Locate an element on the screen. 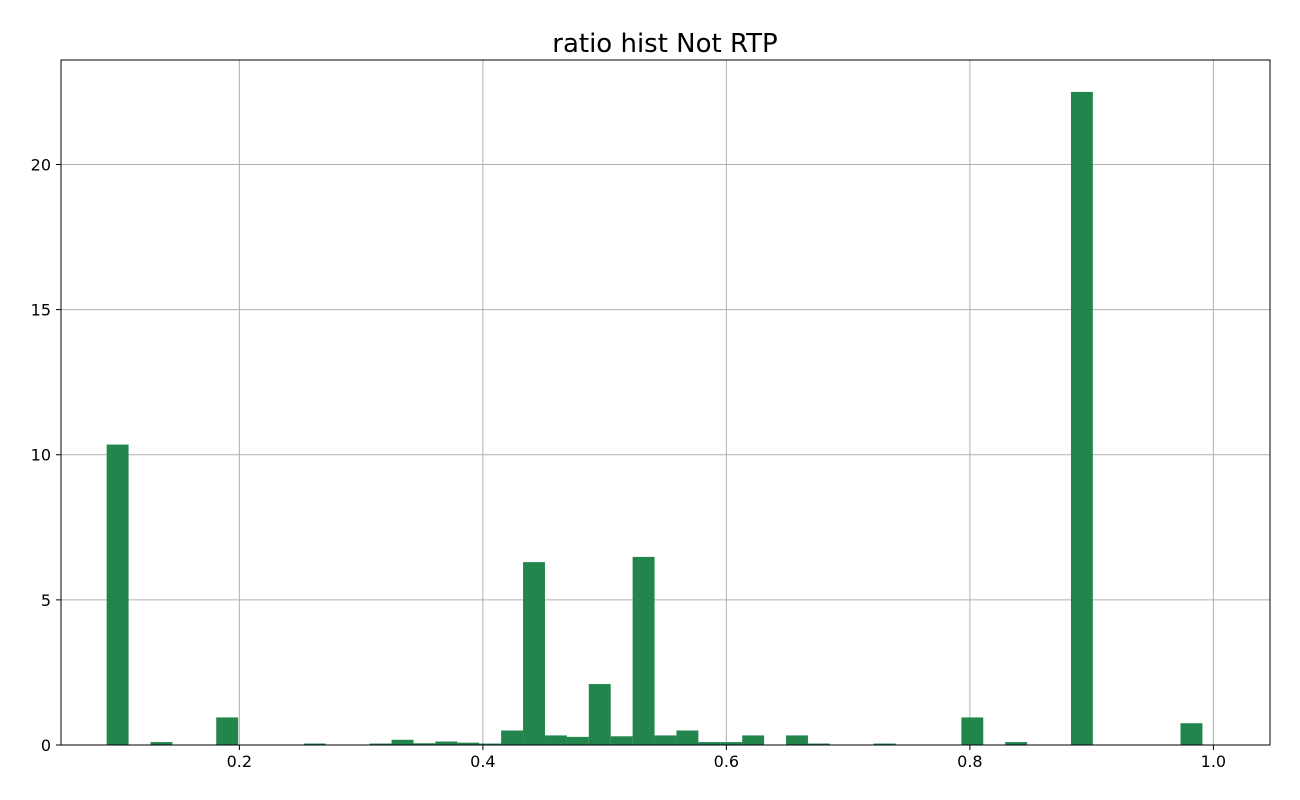 The width and height of the screenshot is (1300, 800). y-tick-label: 10 is located at coordinates (41, 455).